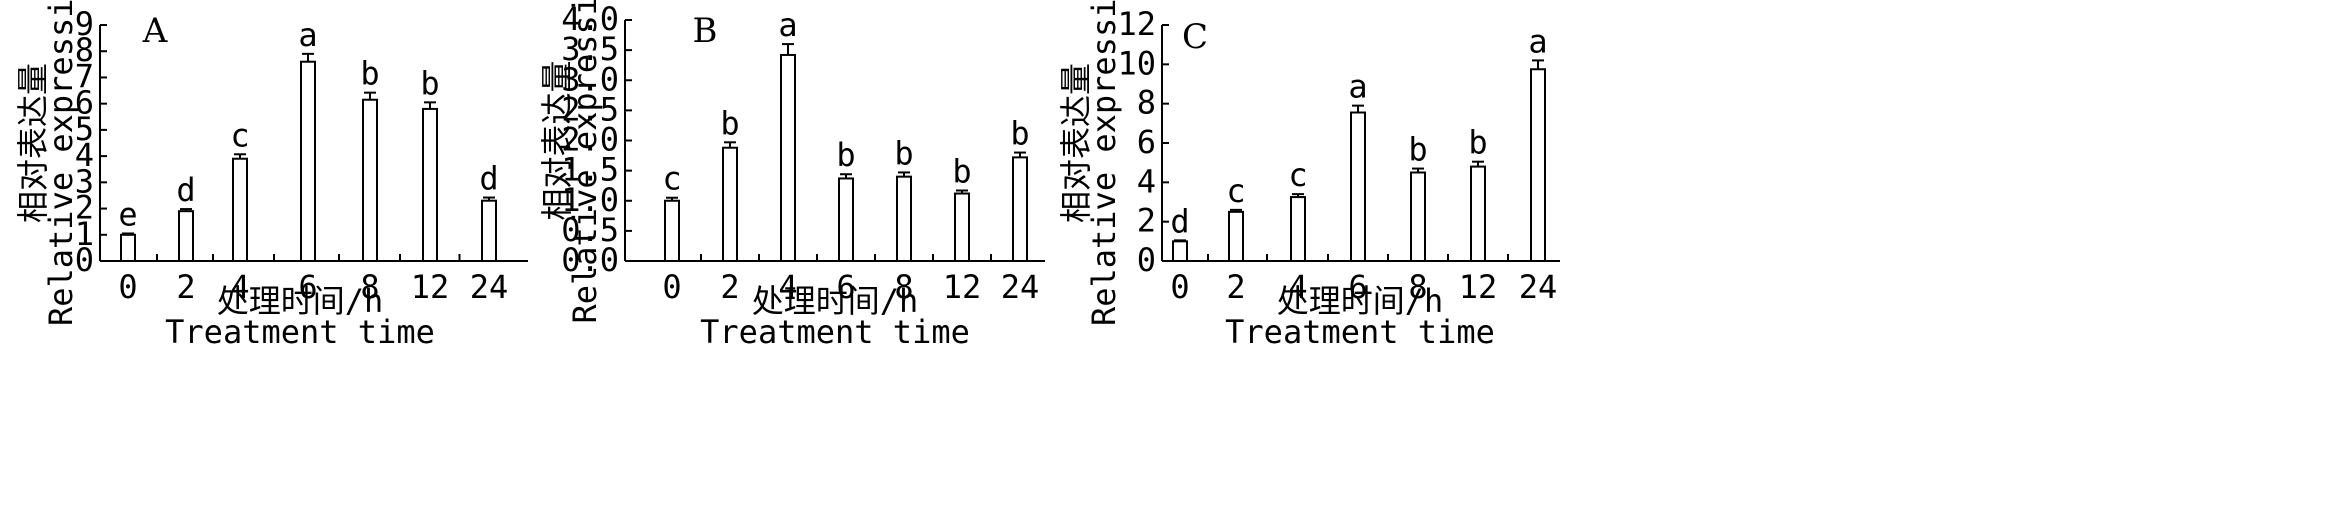  What do you see at coordinates (84, 181) in the screenshot?
I see `y-tick-label: 3` at bounding box center [84, 181].